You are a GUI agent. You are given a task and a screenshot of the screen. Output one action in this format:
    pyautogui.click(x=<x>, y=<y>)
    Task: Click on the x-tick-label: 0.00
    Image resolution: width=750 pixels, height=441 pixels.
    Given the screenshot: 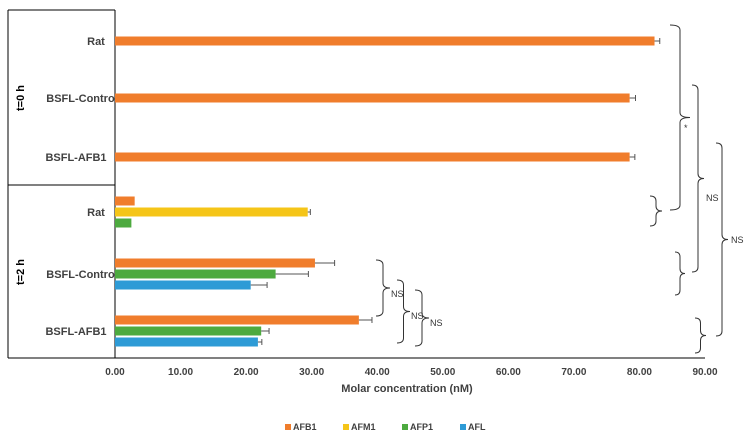 What is the action you would take?
    pyautogui.click(x=115, y=372)
    